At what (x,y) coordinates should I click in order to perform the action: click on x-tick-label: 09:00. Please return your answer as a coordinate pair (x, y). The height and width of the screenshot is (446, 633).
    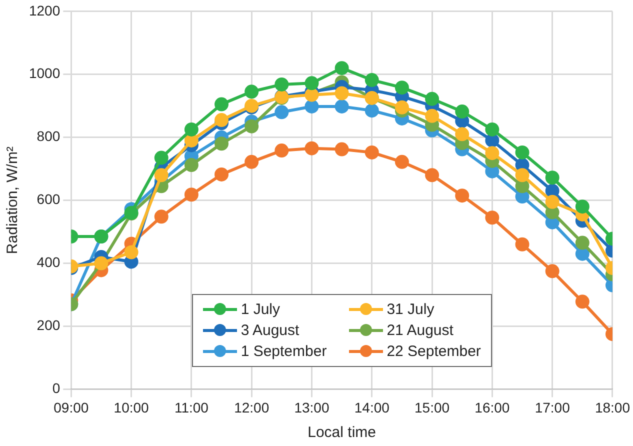
    Looking at the image, I should click on (71, 407).